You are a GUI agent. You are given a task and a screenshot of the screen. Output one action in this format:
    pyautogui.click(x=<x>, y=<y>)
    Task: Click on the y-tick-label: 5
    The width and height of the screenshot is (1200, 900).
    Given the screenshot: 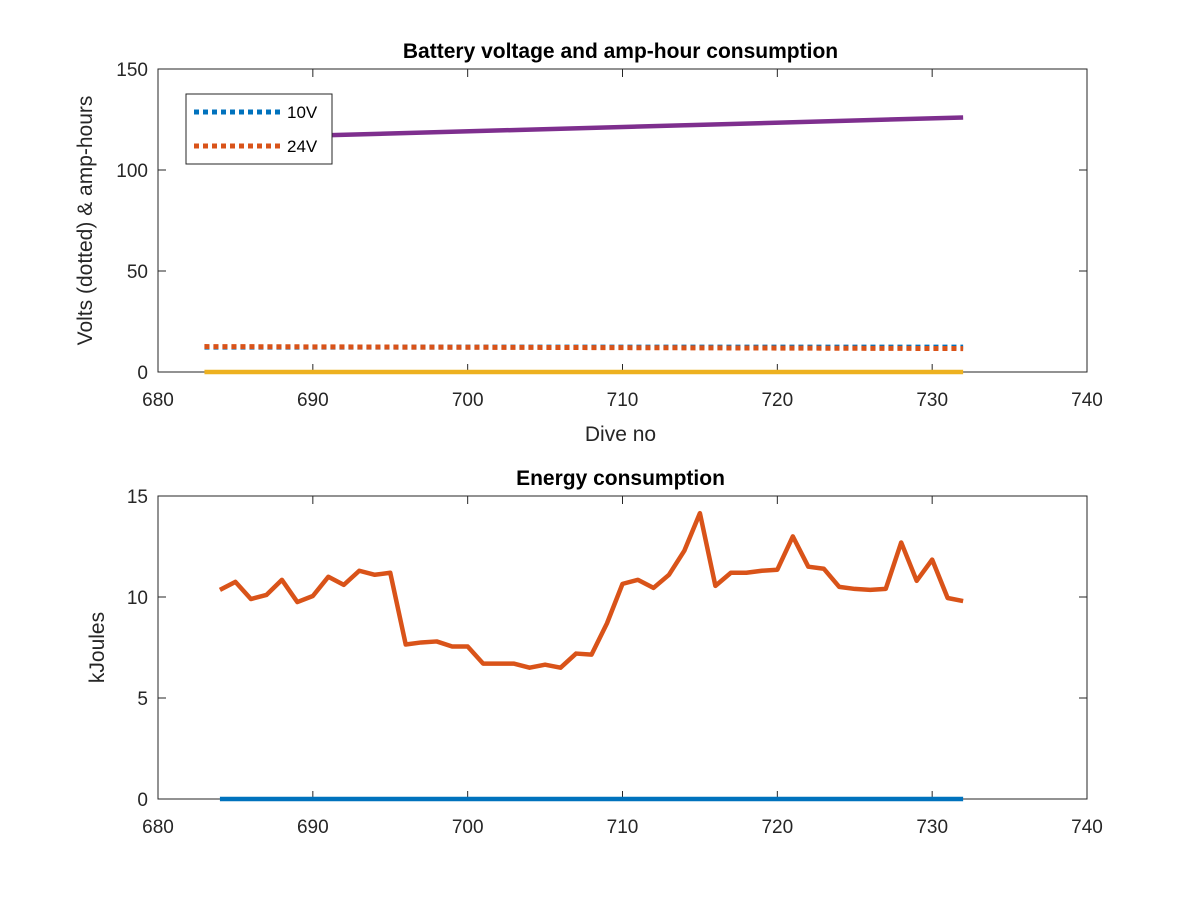 What is the action you would take?
    pyautogui.click(x=142, y=699)
    